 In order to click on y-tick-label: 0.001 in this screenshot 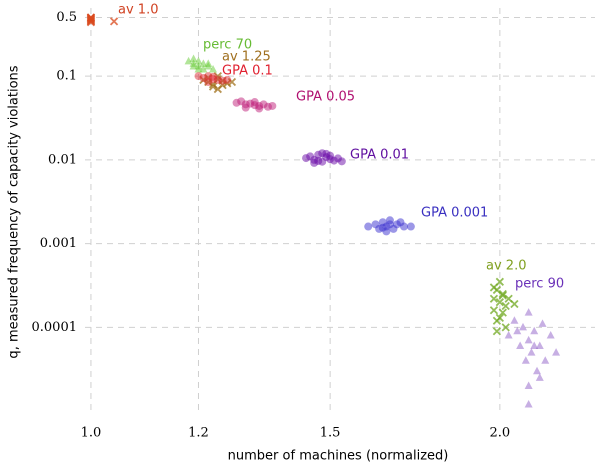, I will do `click(58, 243)`.